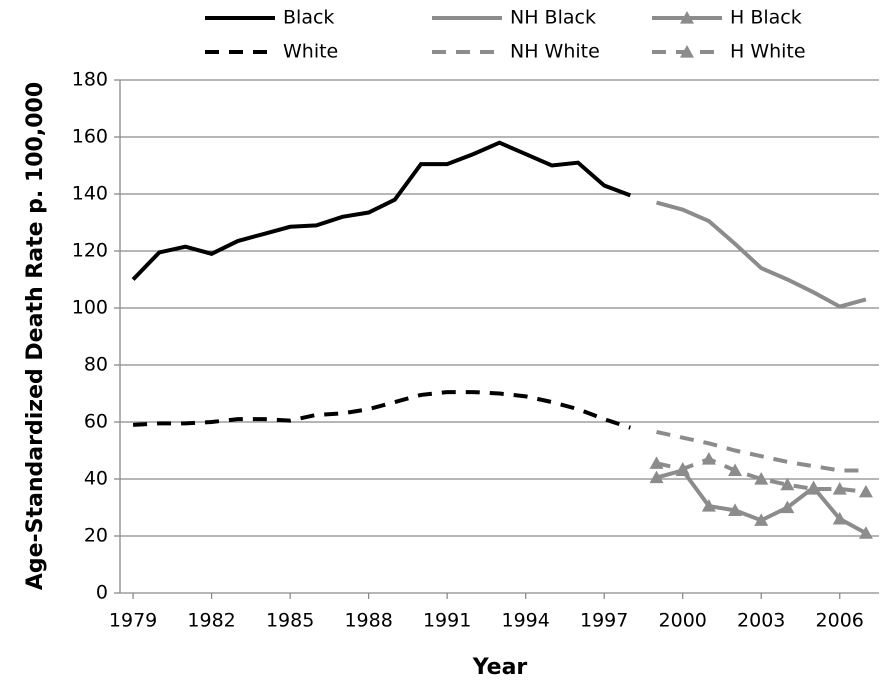 This screenshot has width=880, height=688. Describe the element at coordinates (102, 593) in the screenshot. I see `y-tick-label: 0` at that location.